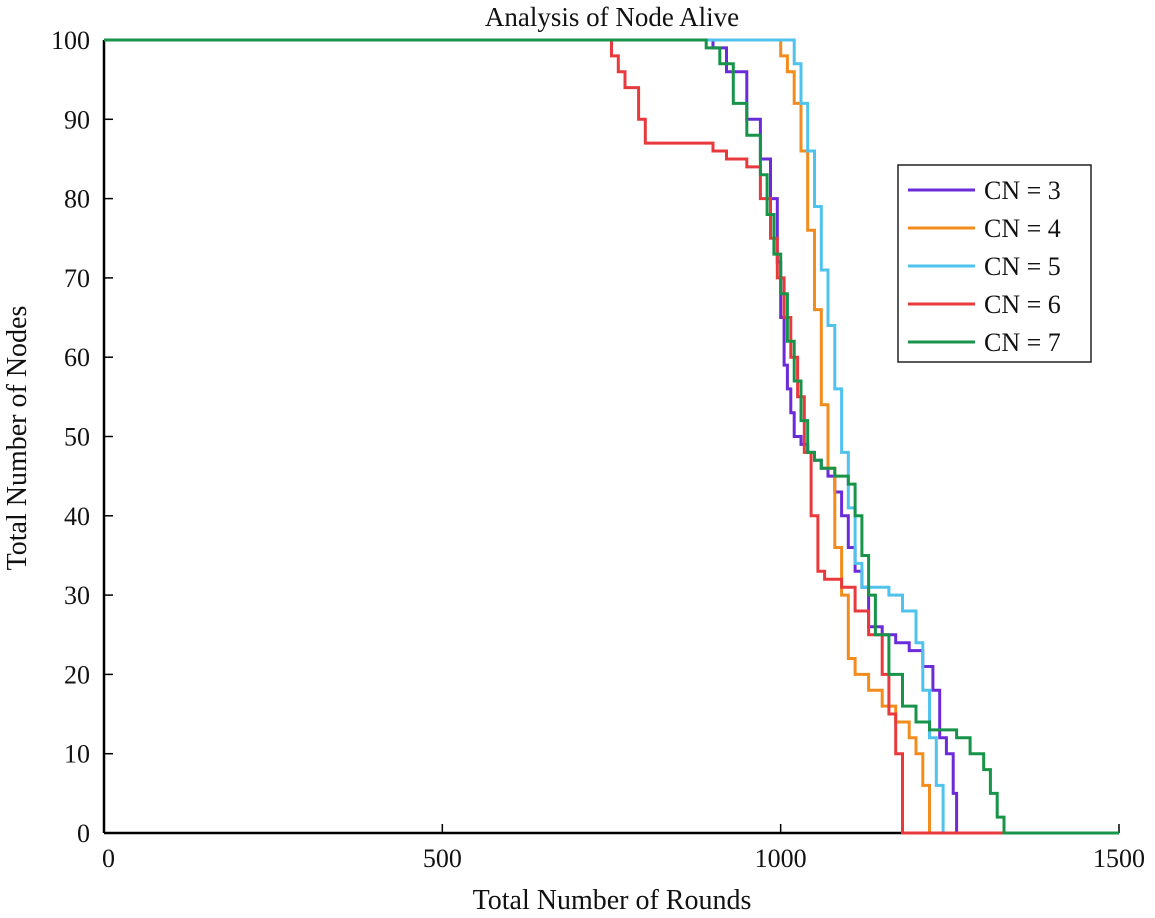  I want to click on y-tick-label: 20, so click(77, 674).